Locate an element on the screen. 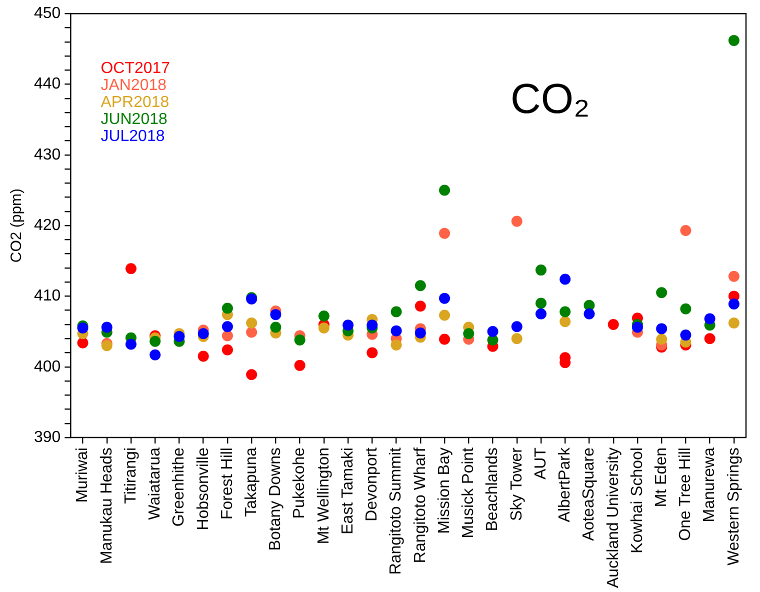 This screenshot has width=760, height=592. y-tick-label: 430 is located at coordinates (47, 155).